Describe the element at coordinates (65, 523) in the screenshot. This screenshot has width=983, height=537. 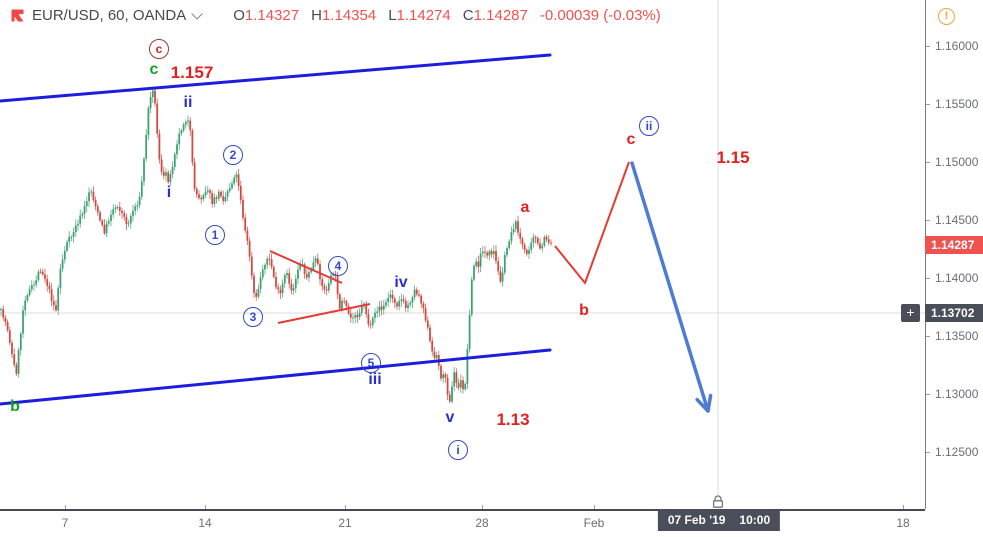
I see `time-axis-label: 7` at that location.